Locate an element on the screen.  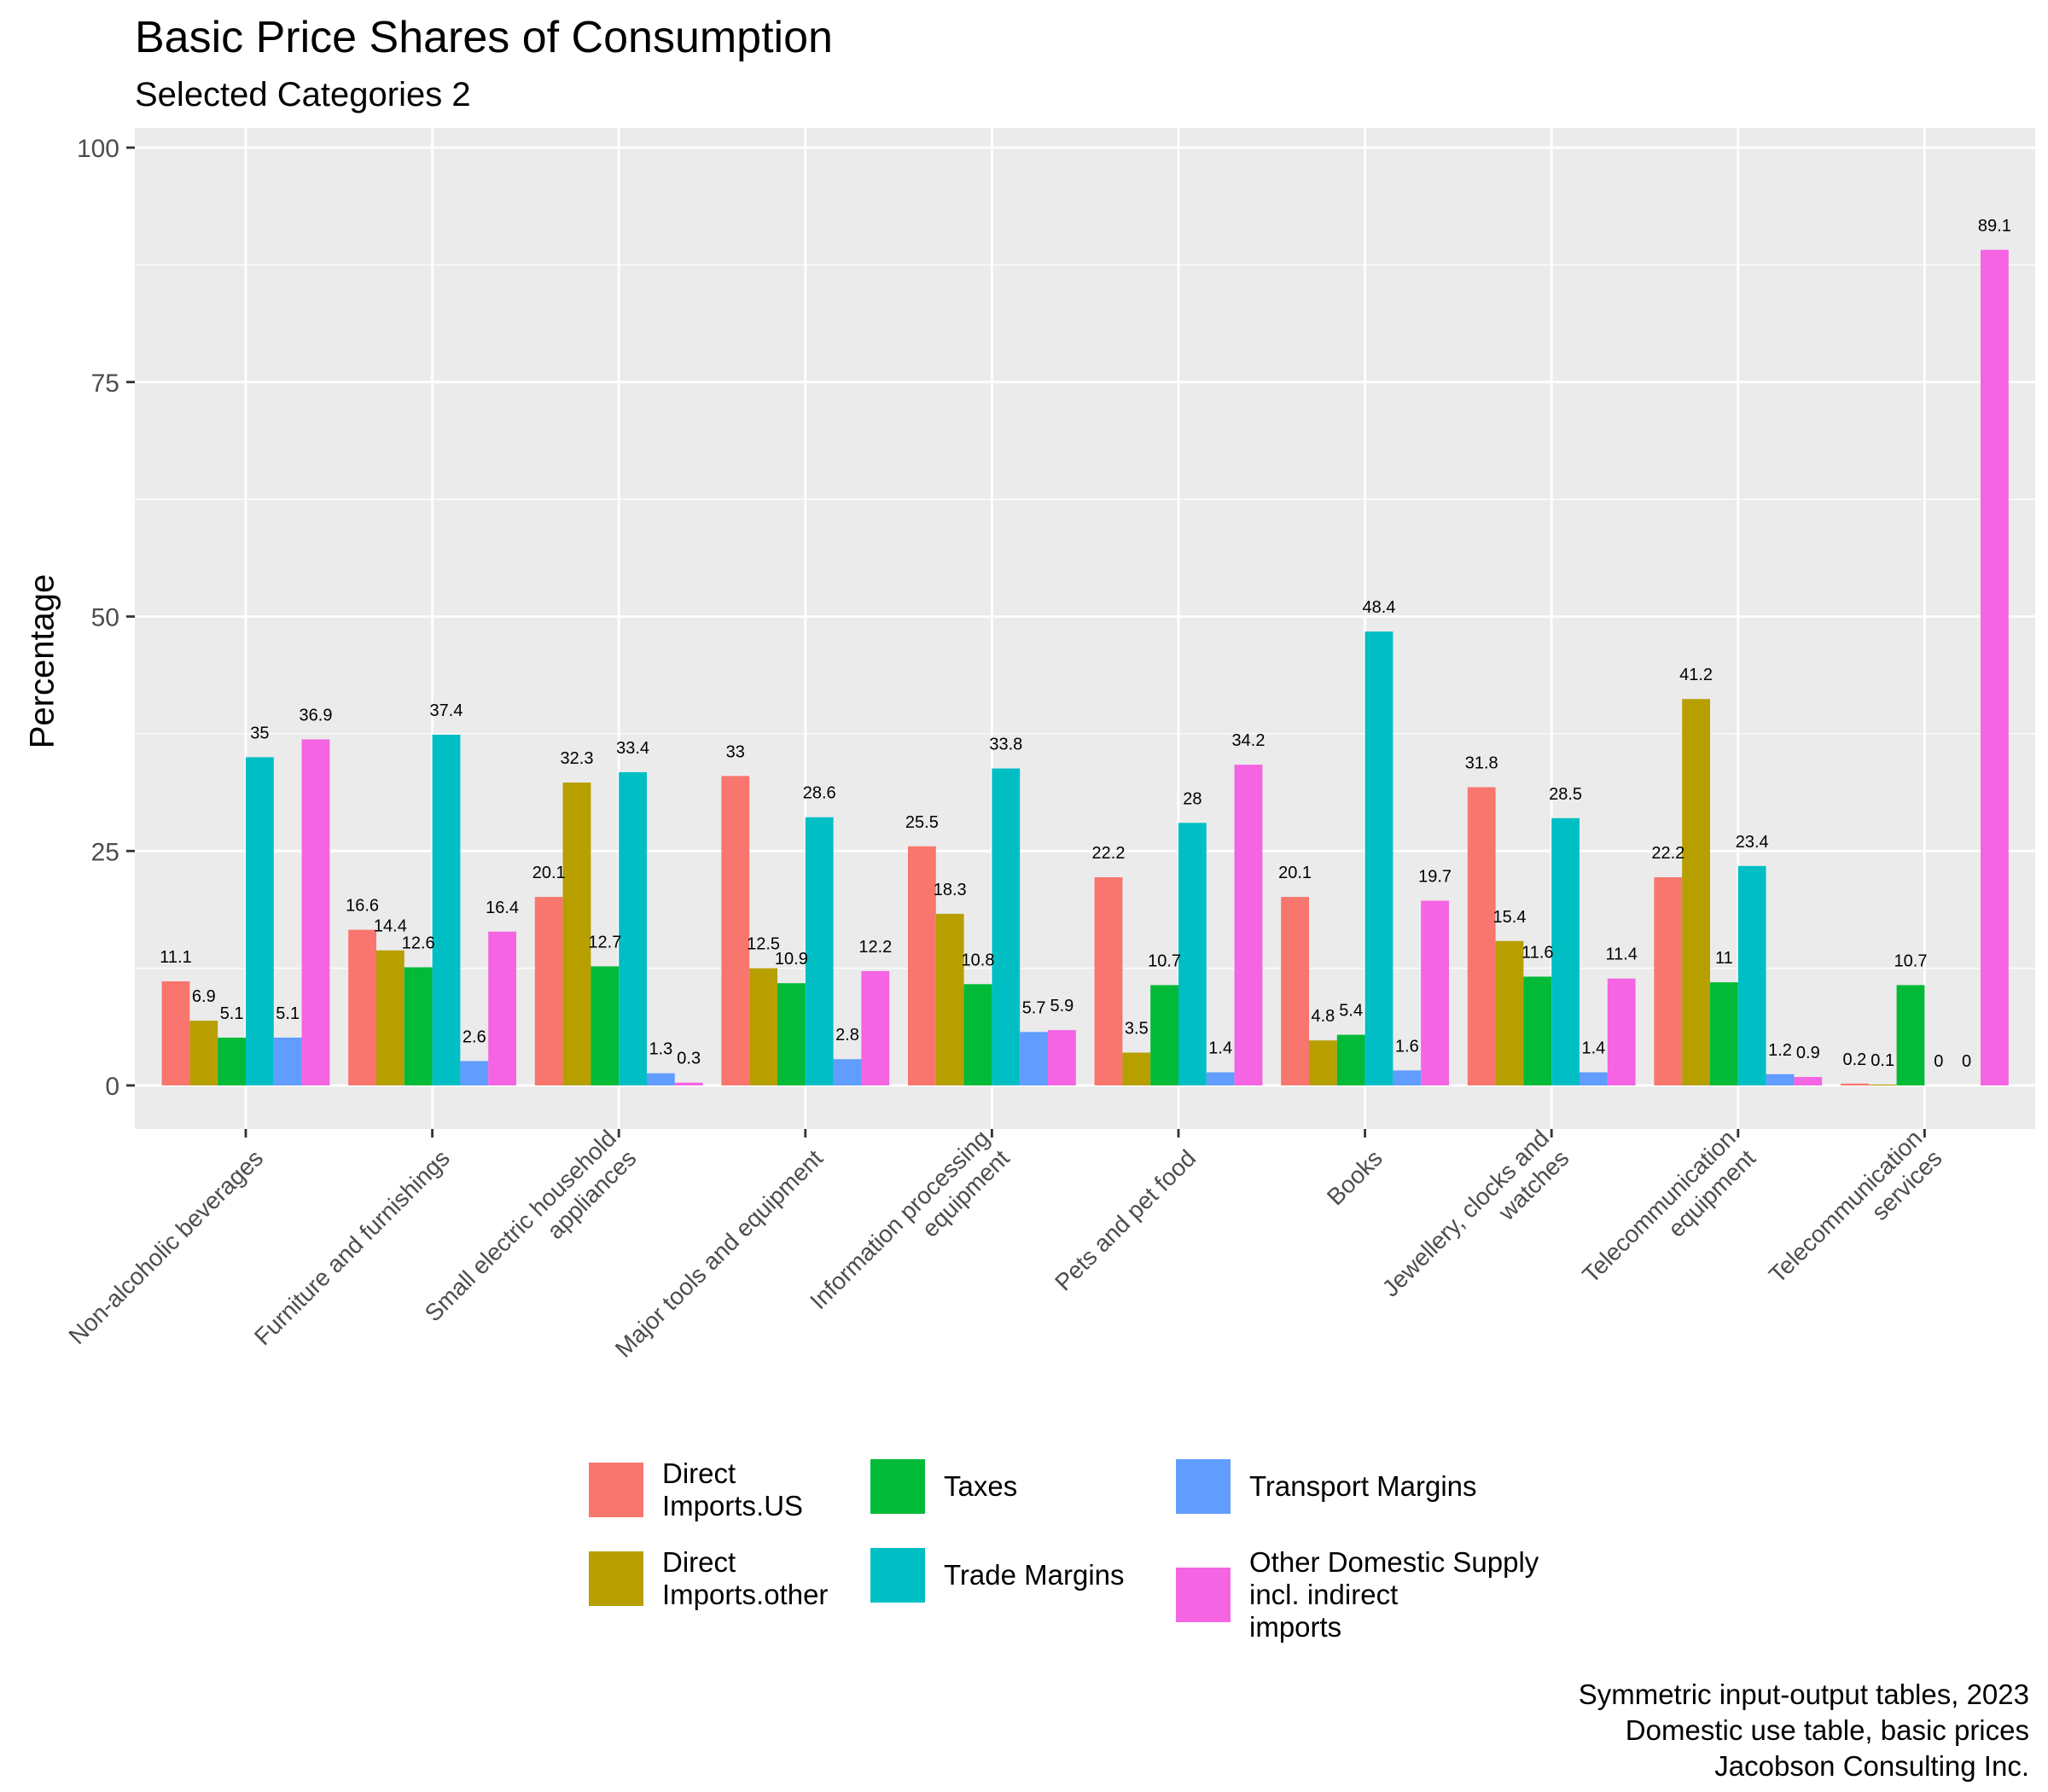
bar-trade-margins-telecommunication-equipment is located at coordinates (1751, 975).